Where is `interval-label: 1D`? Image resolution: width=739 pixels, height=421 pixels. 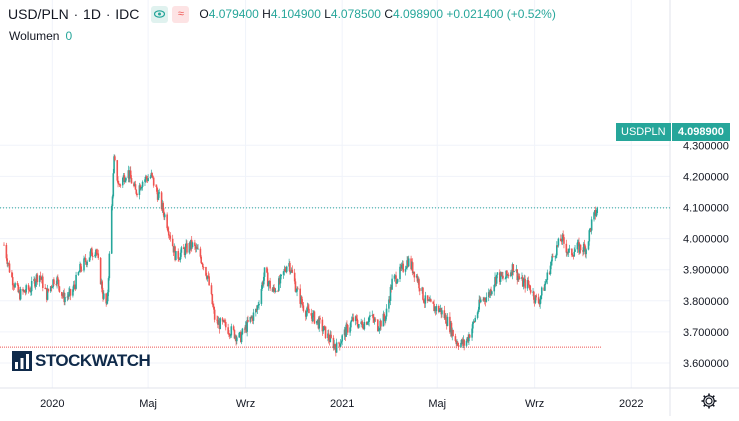 interval-label: 1D is located at coordinates (92, 14).